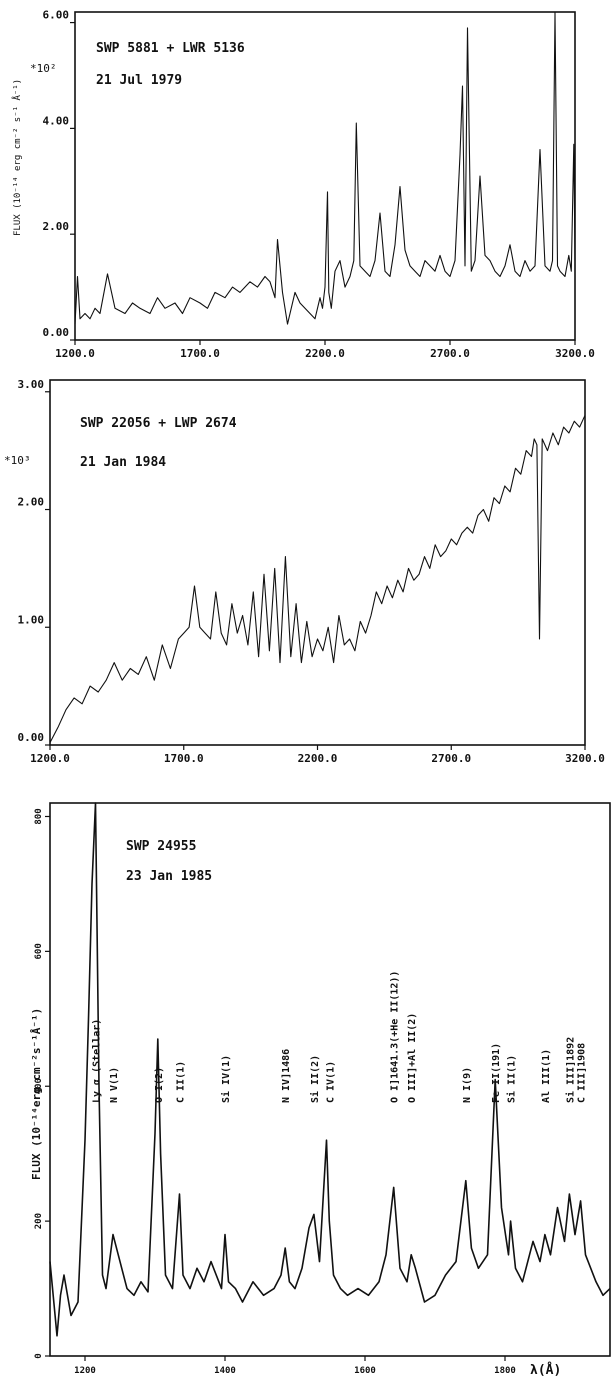 Image resolution: width=613 pixels, height=1382 pixels. What do you see at coordinates (315, 1079) in the screenshot?
I see `line-id-annotation: Si II(2)` at bounding box center [315, 1079].